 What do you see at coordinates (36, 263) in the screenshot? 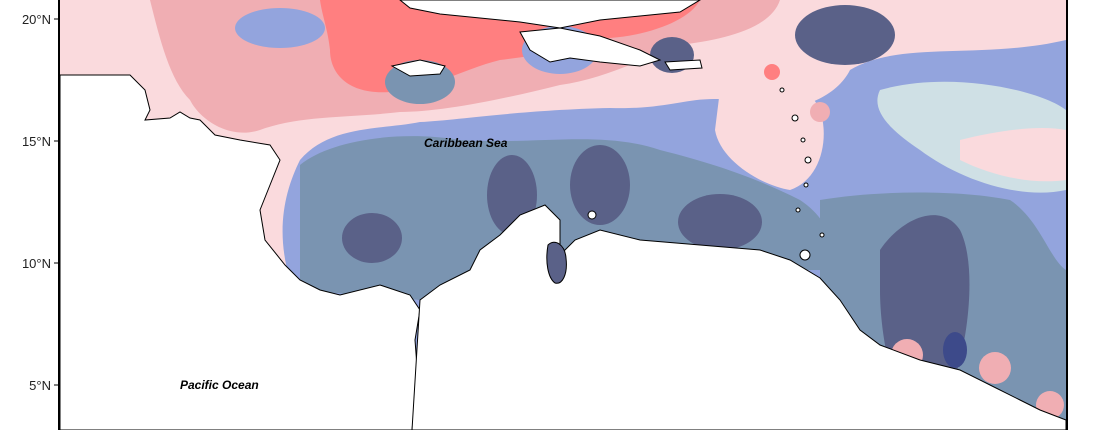
I see `lat-label-10: 10°N` at bounding box center [36, 263].